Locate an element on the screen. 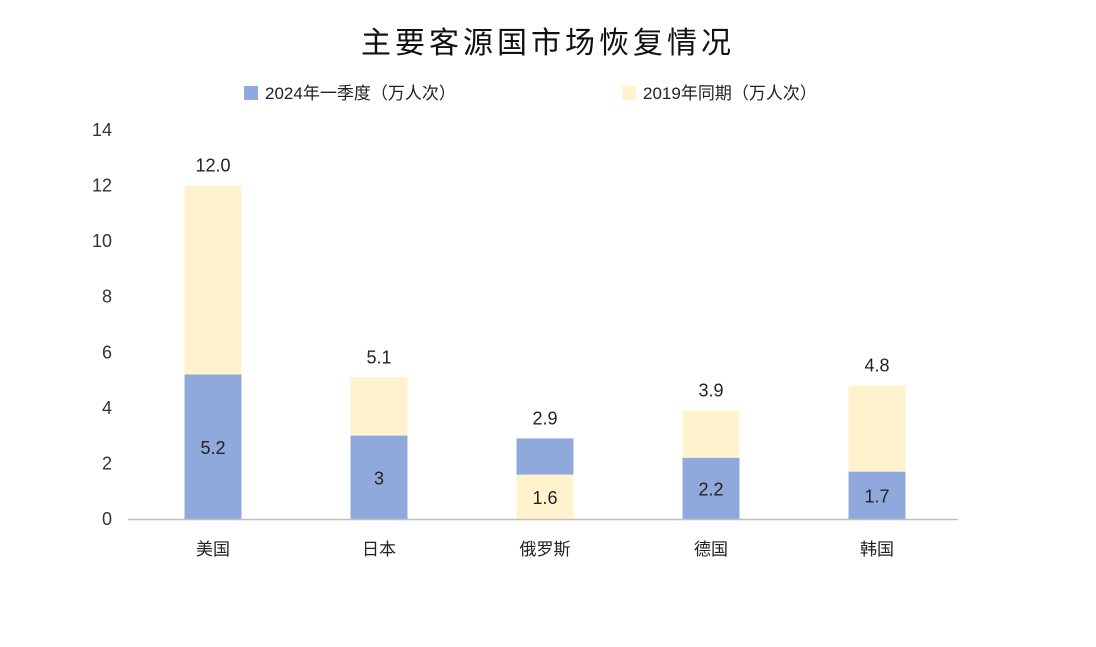 This screenshot has width=1096, height=647. data-label: 1.7 is located at coordinates (876, 496).